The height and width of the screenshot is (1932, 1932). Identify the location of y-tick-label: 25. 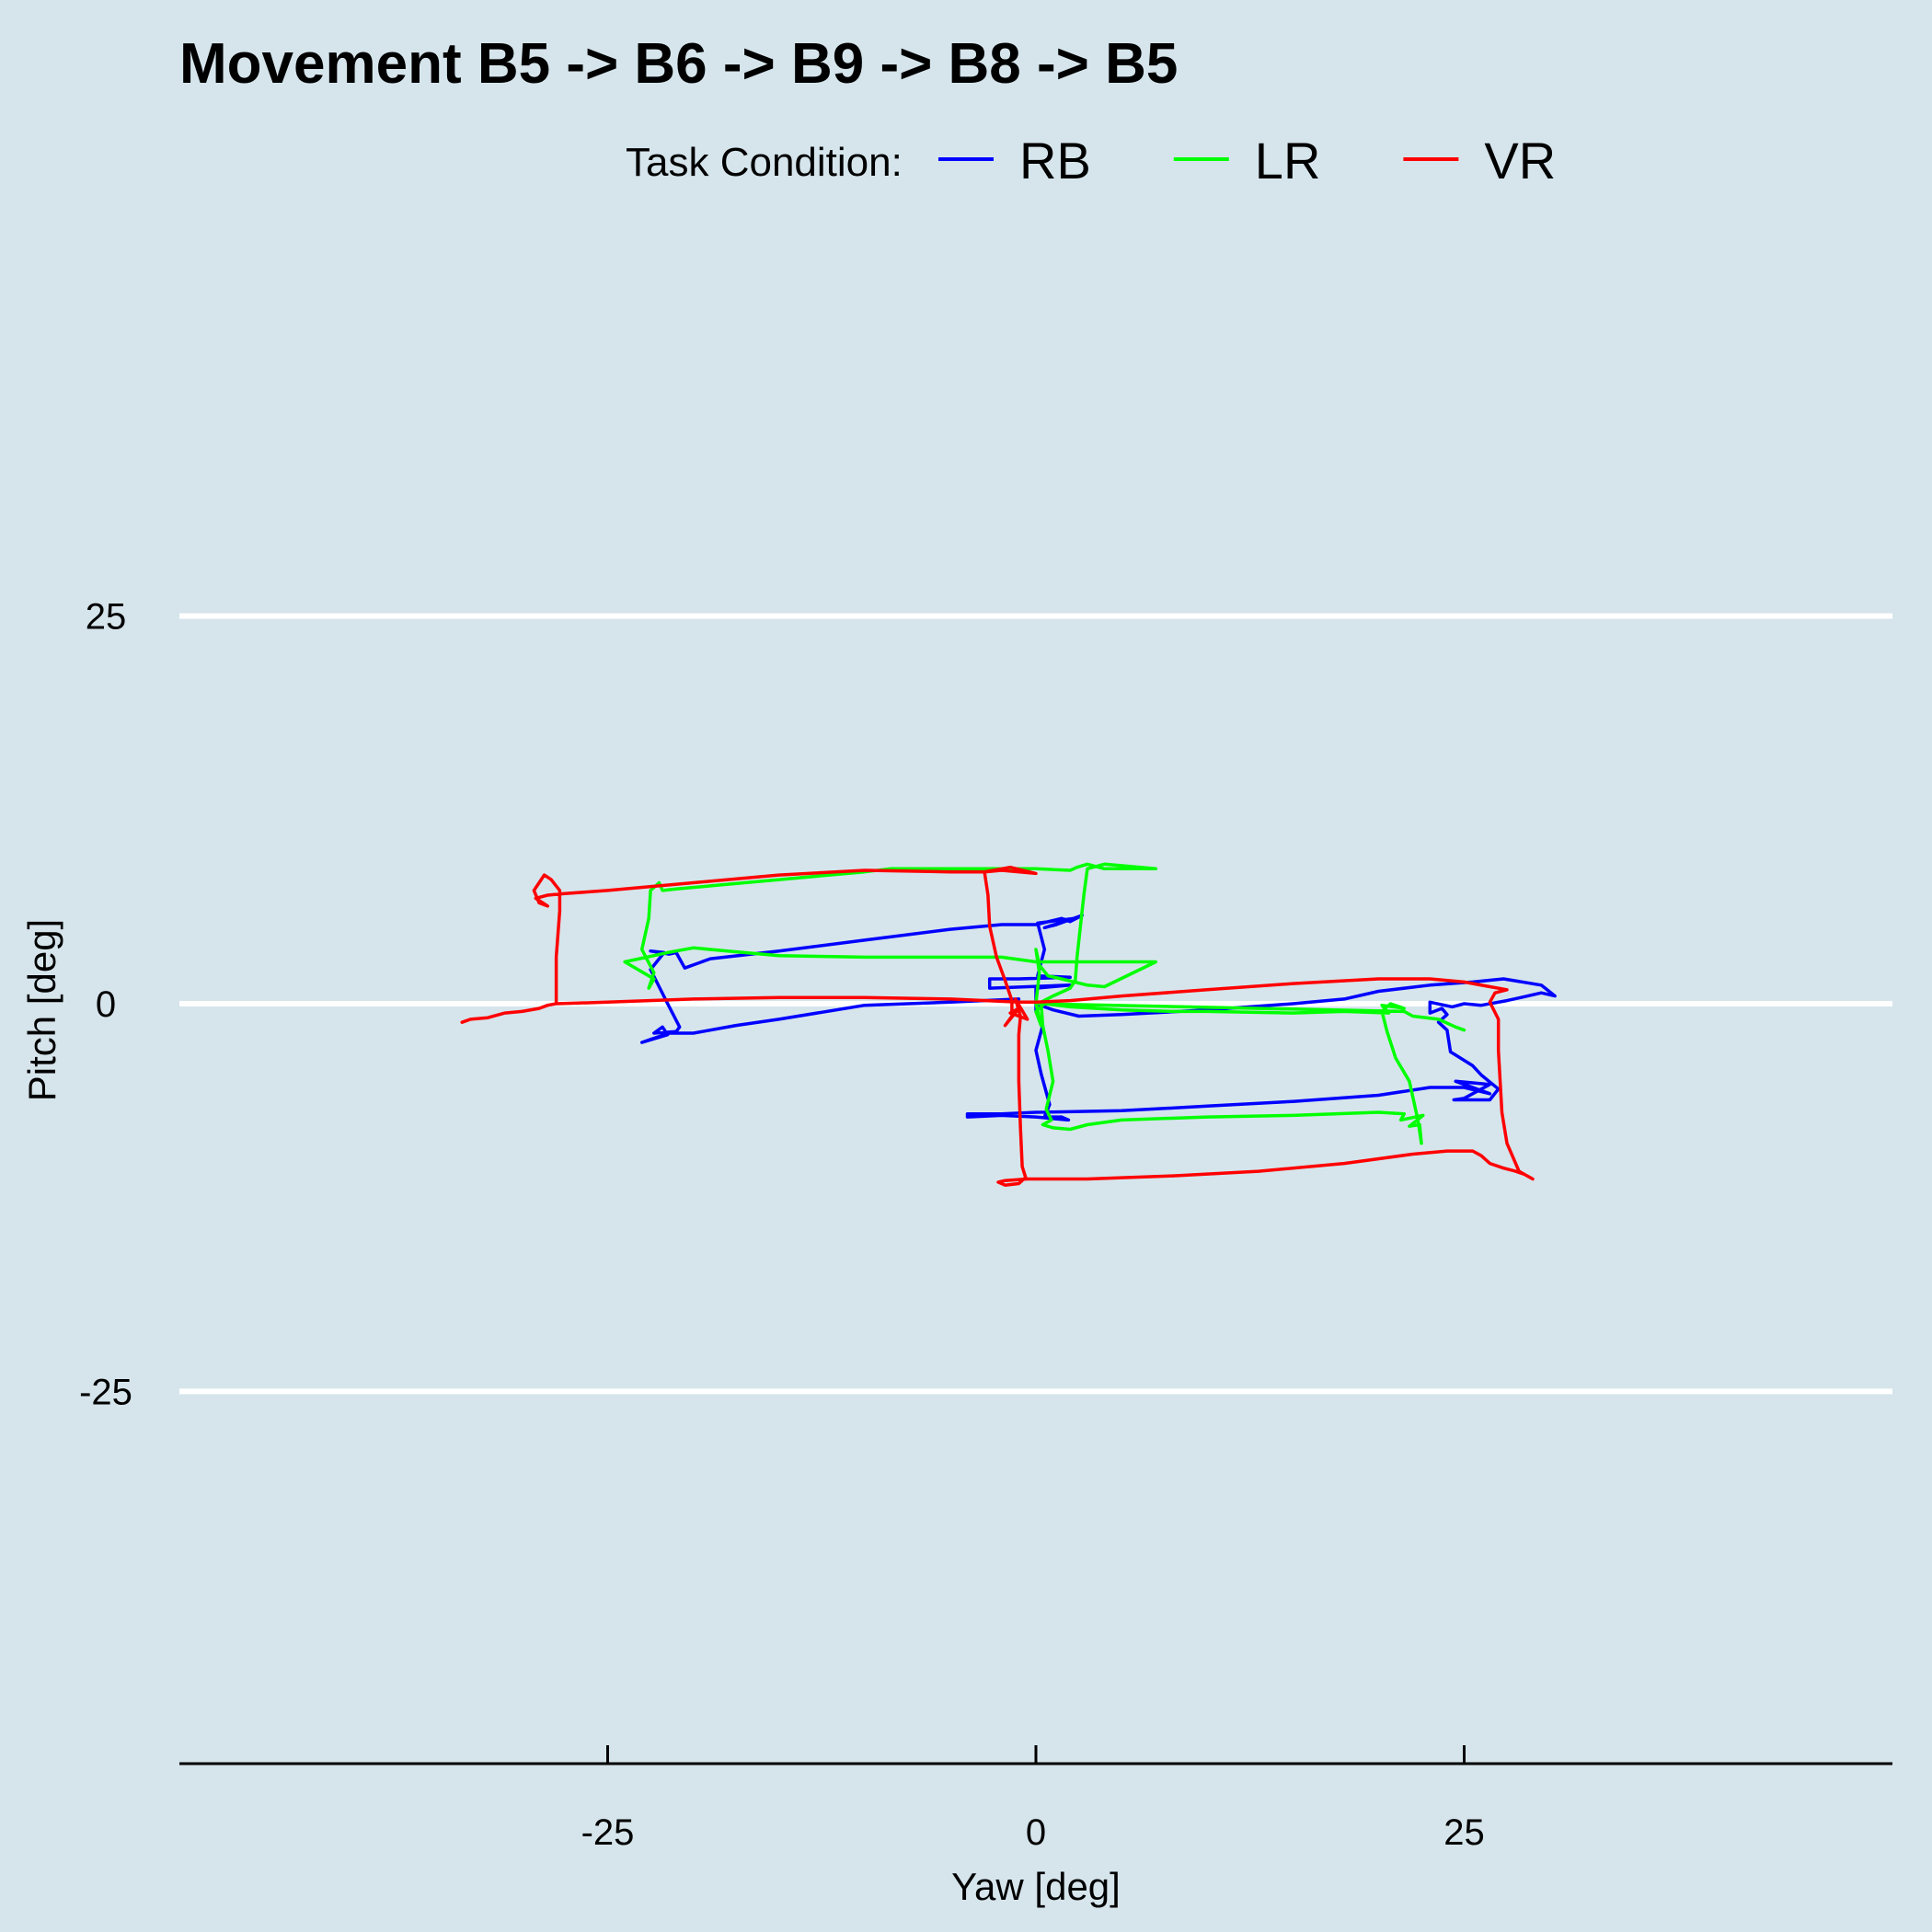
(106, 617).